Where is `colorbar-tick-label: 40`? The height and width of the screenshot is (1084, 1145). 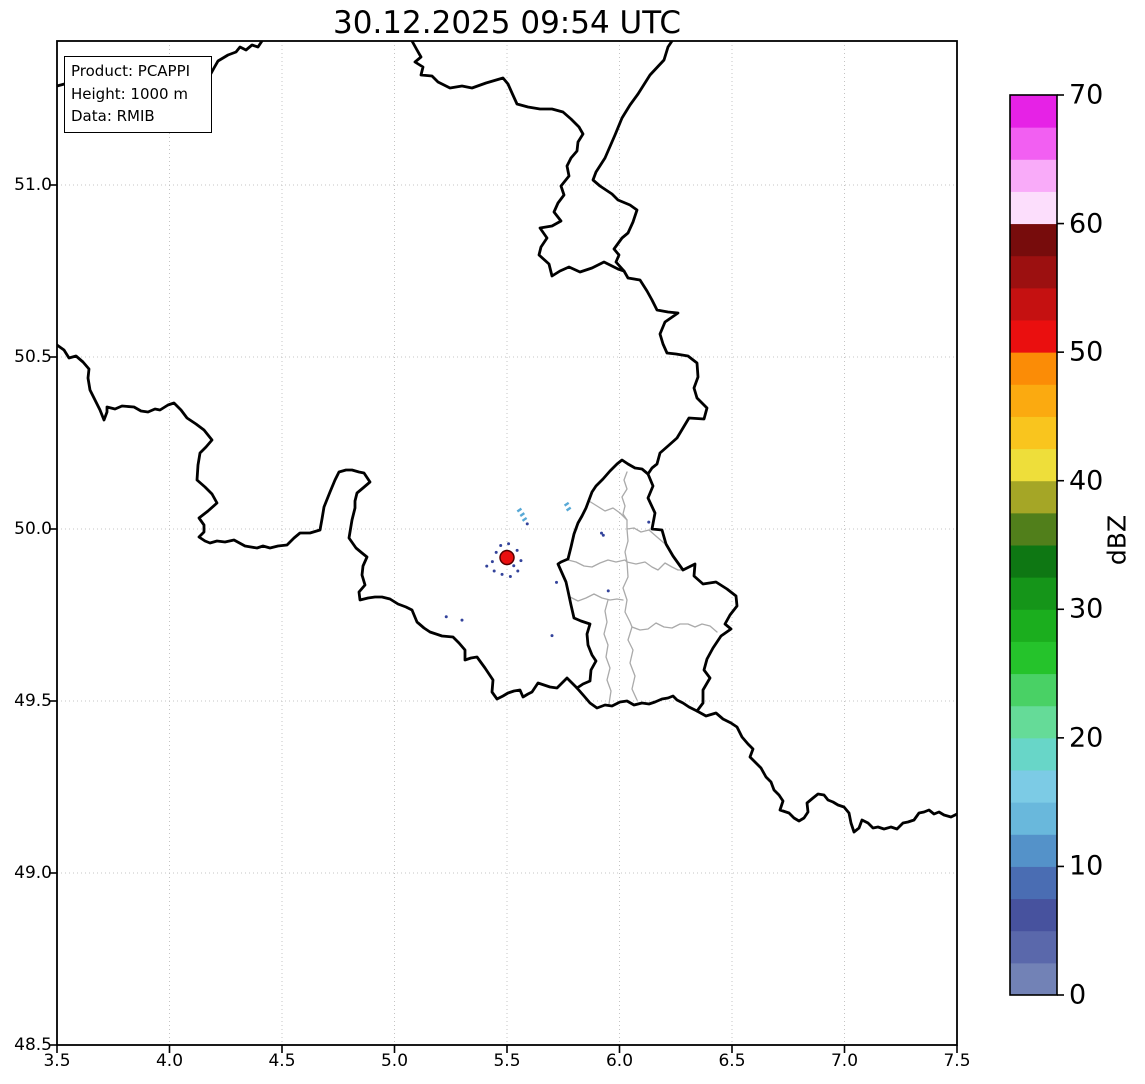 colorbar-tick-label: 40 is located at coordinates (1086, 481).